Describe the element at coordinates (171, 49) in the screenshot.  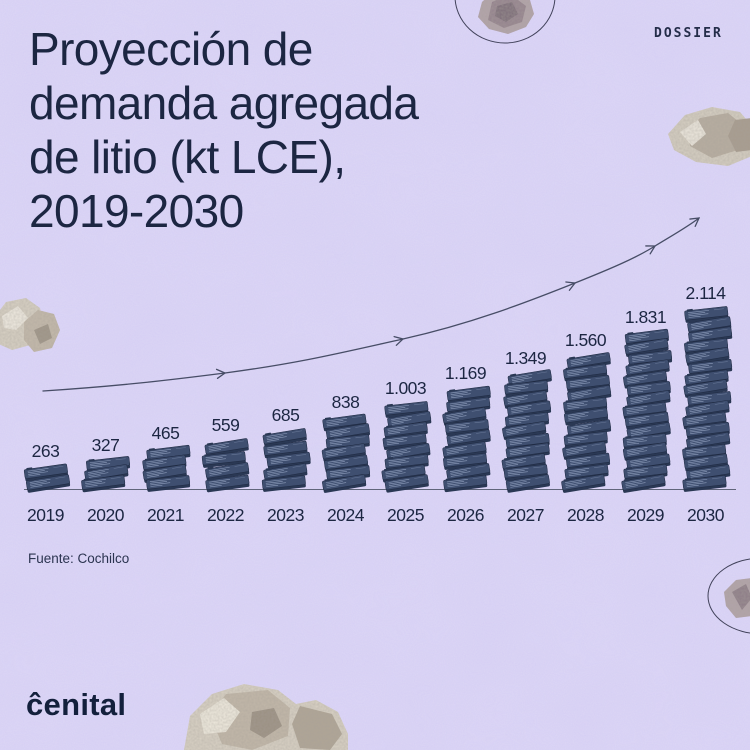
I see `title-line-1: Proyección de` at that location.